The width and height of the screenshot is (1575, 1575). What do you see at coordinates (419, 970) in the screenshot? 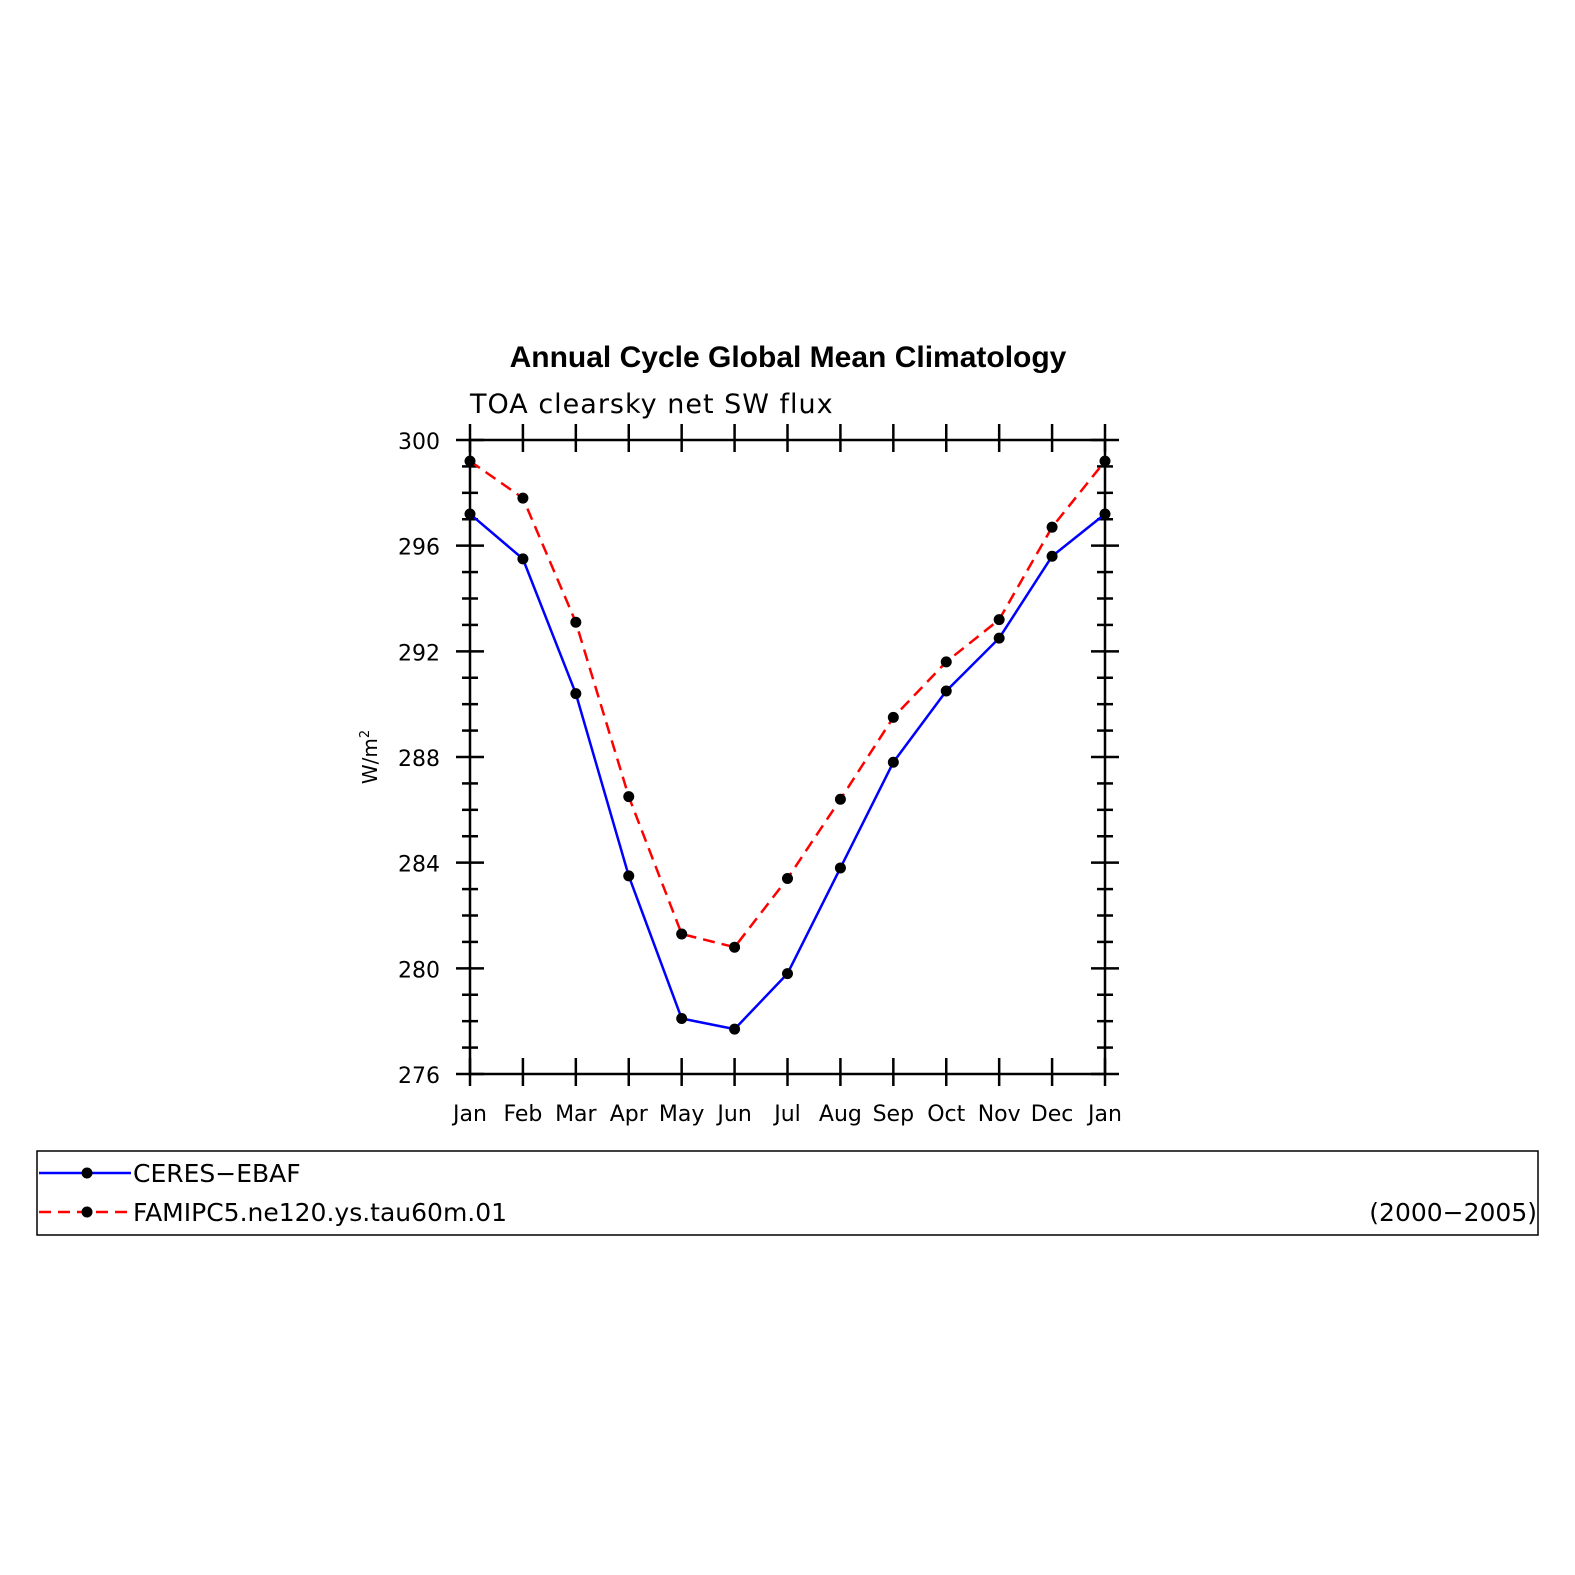
I see `y-tick-label: 280` at bounding box center [419, 970].